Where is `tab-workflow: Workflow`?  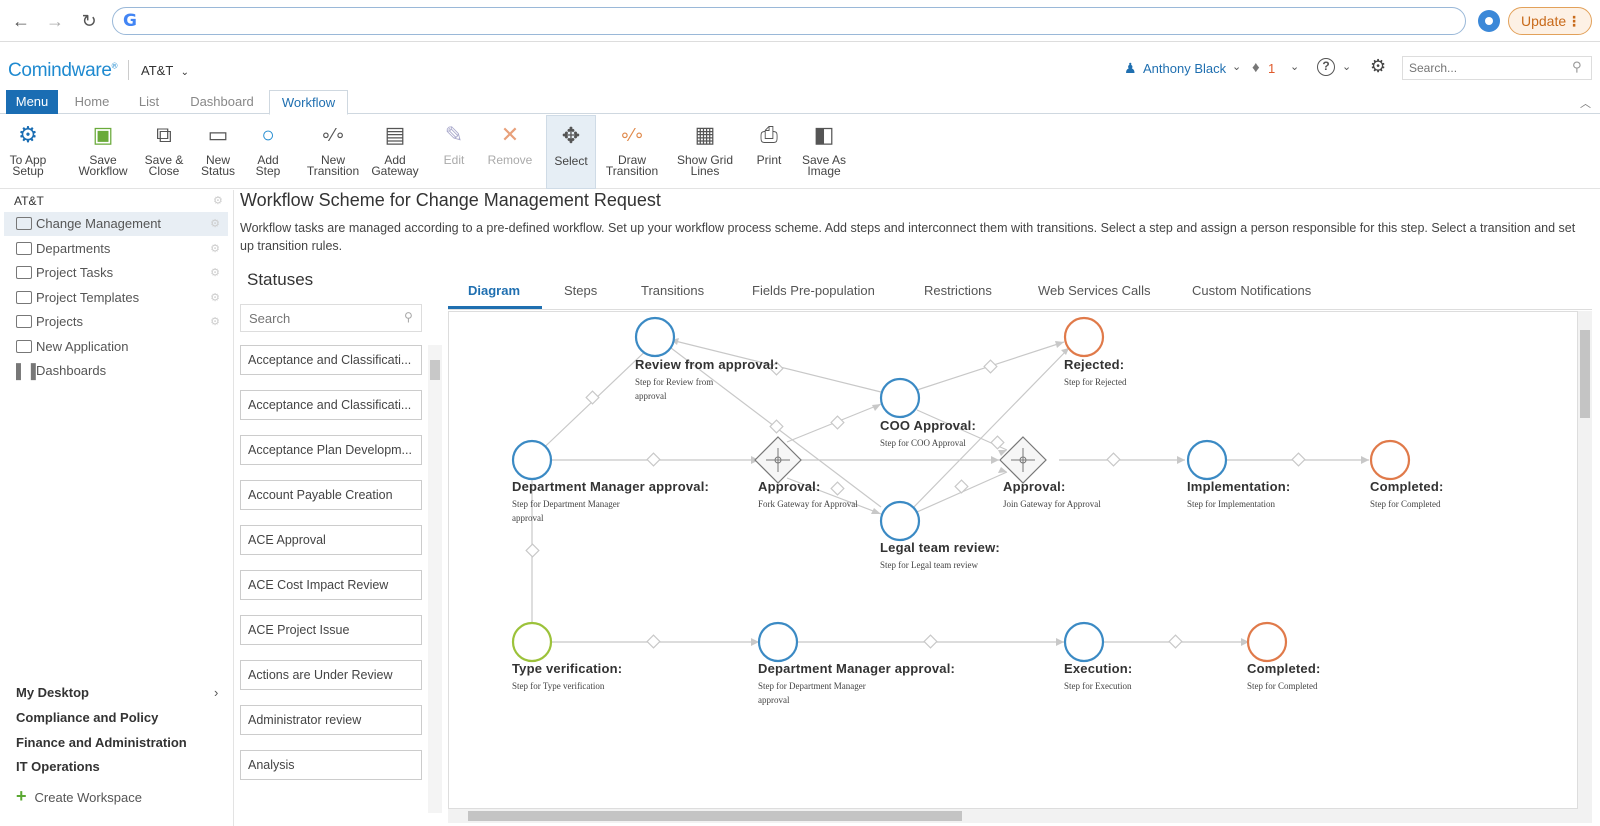
tab-workflow: Workflow is located at coordinates (308, 102).